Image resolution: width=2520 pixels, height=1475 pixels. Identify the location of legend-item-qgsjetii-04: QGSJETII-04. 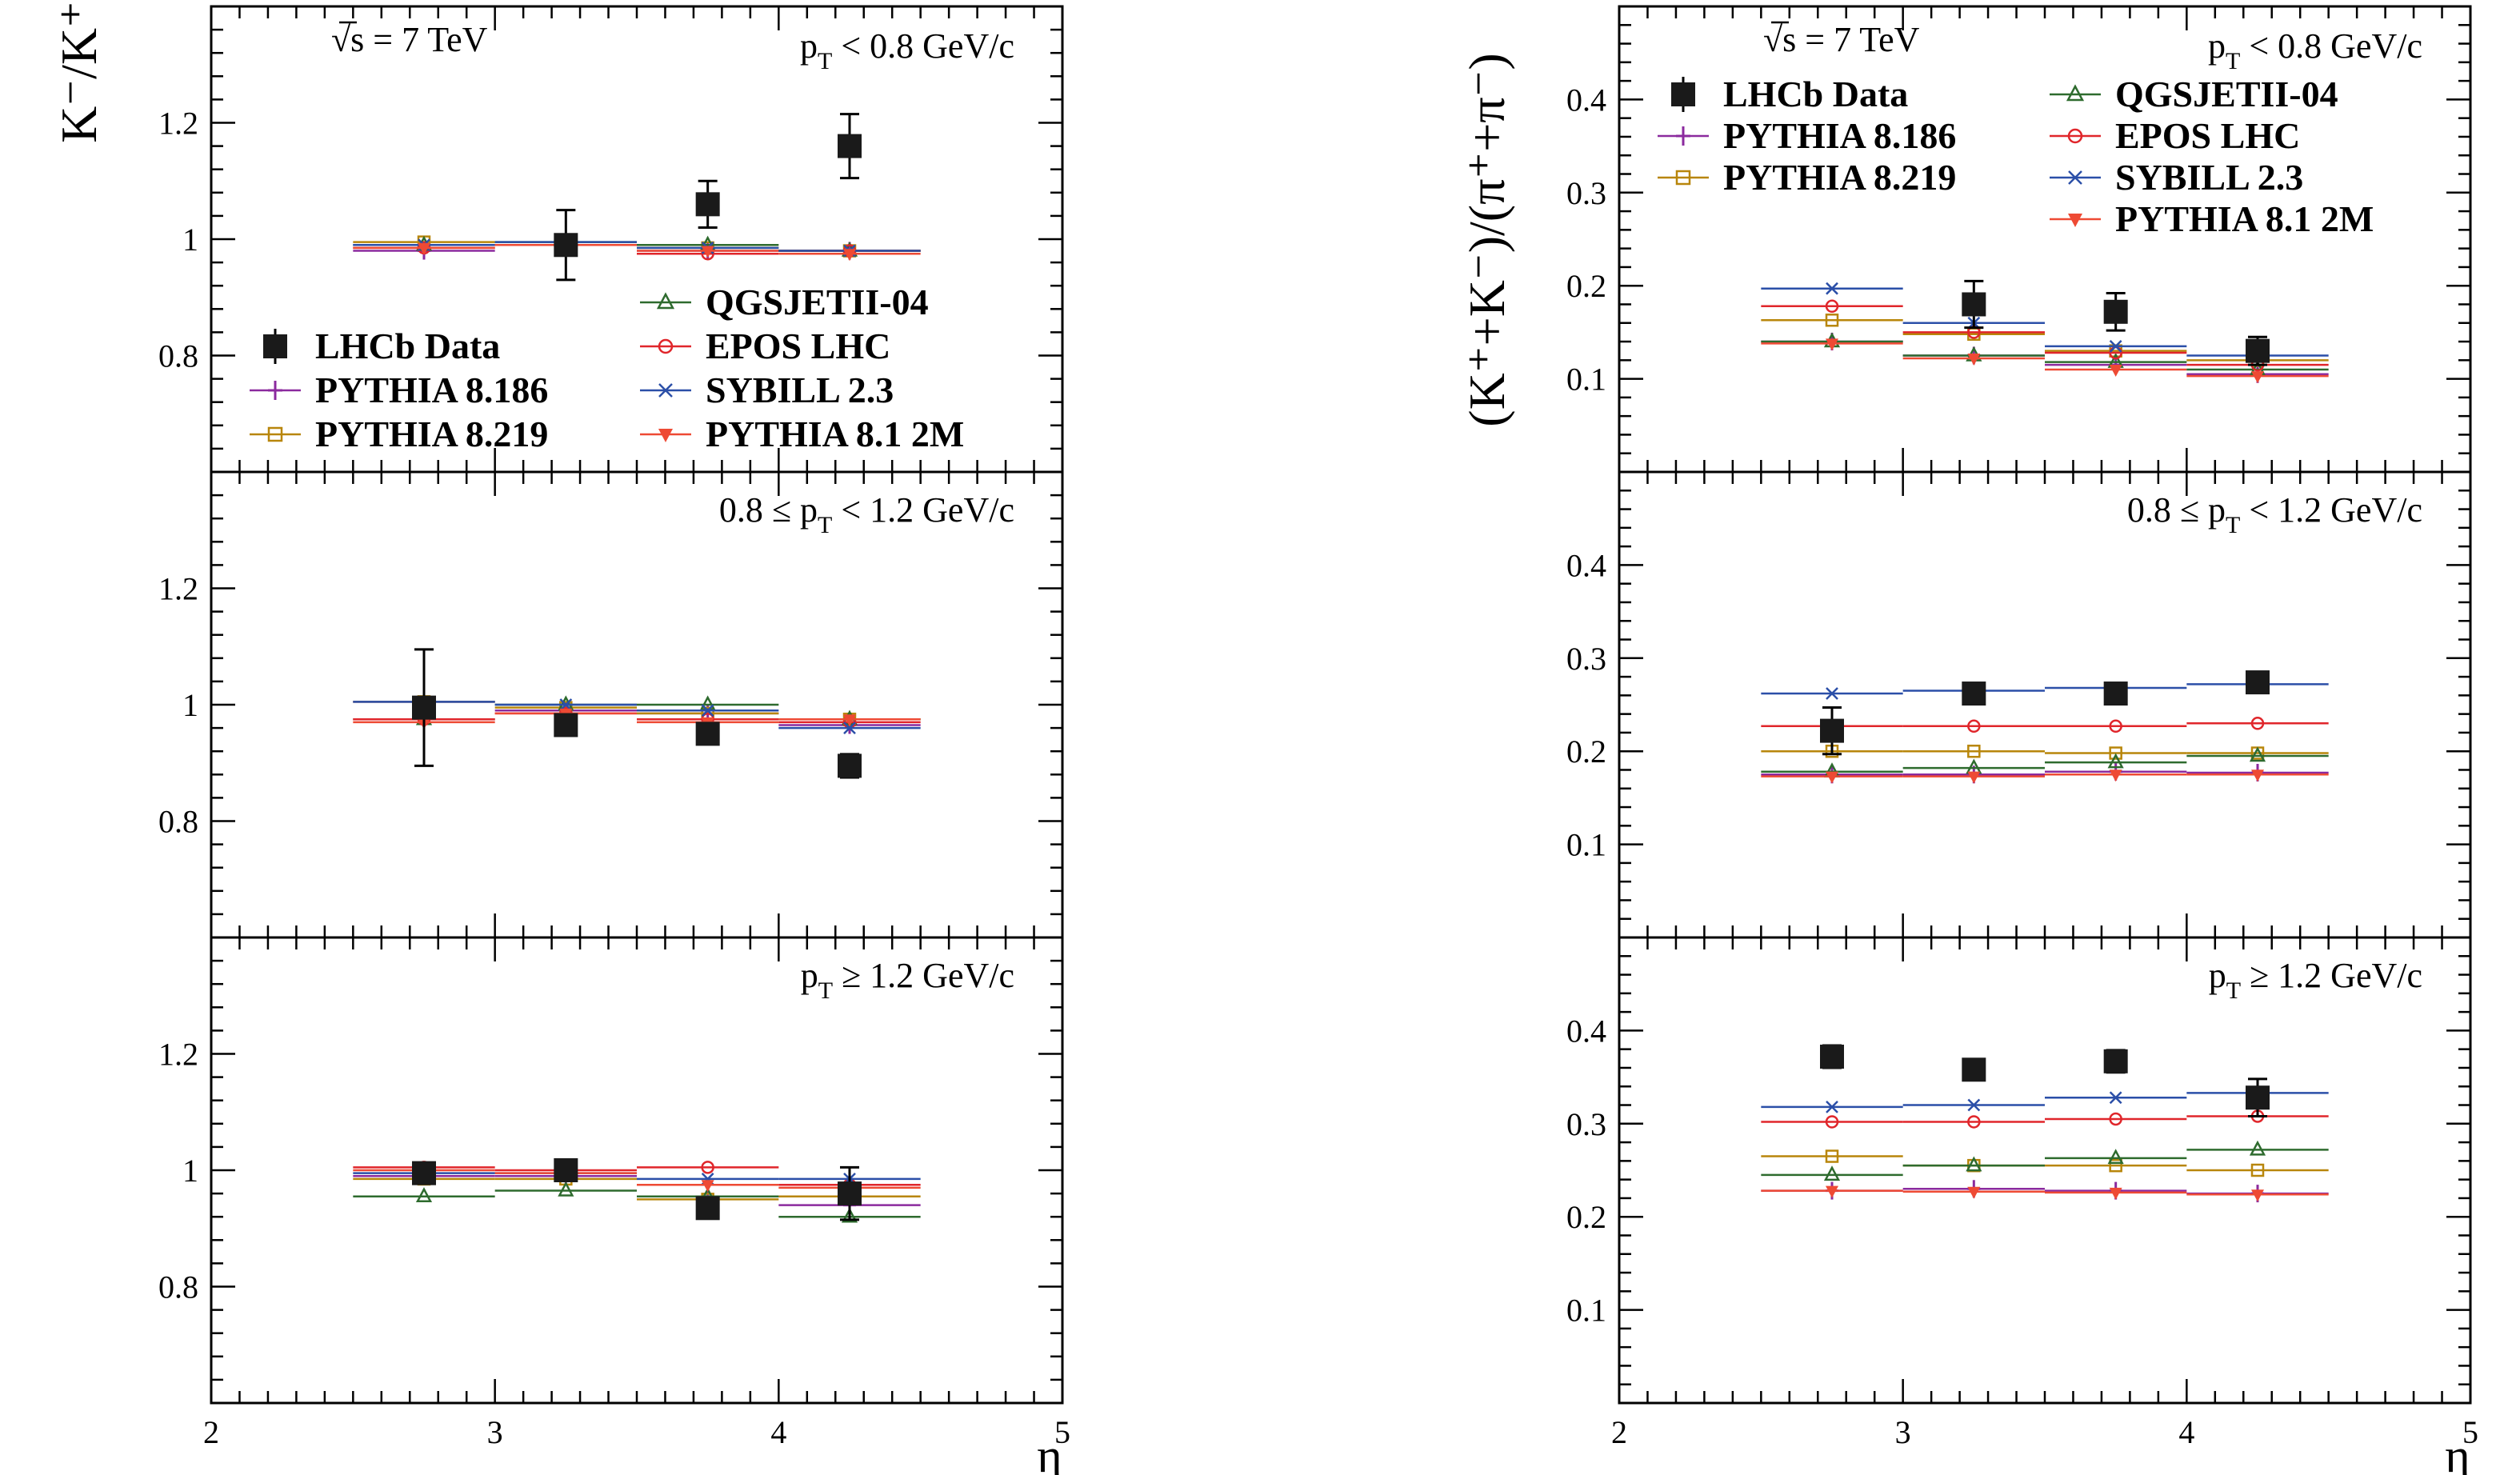
(2194, 94).